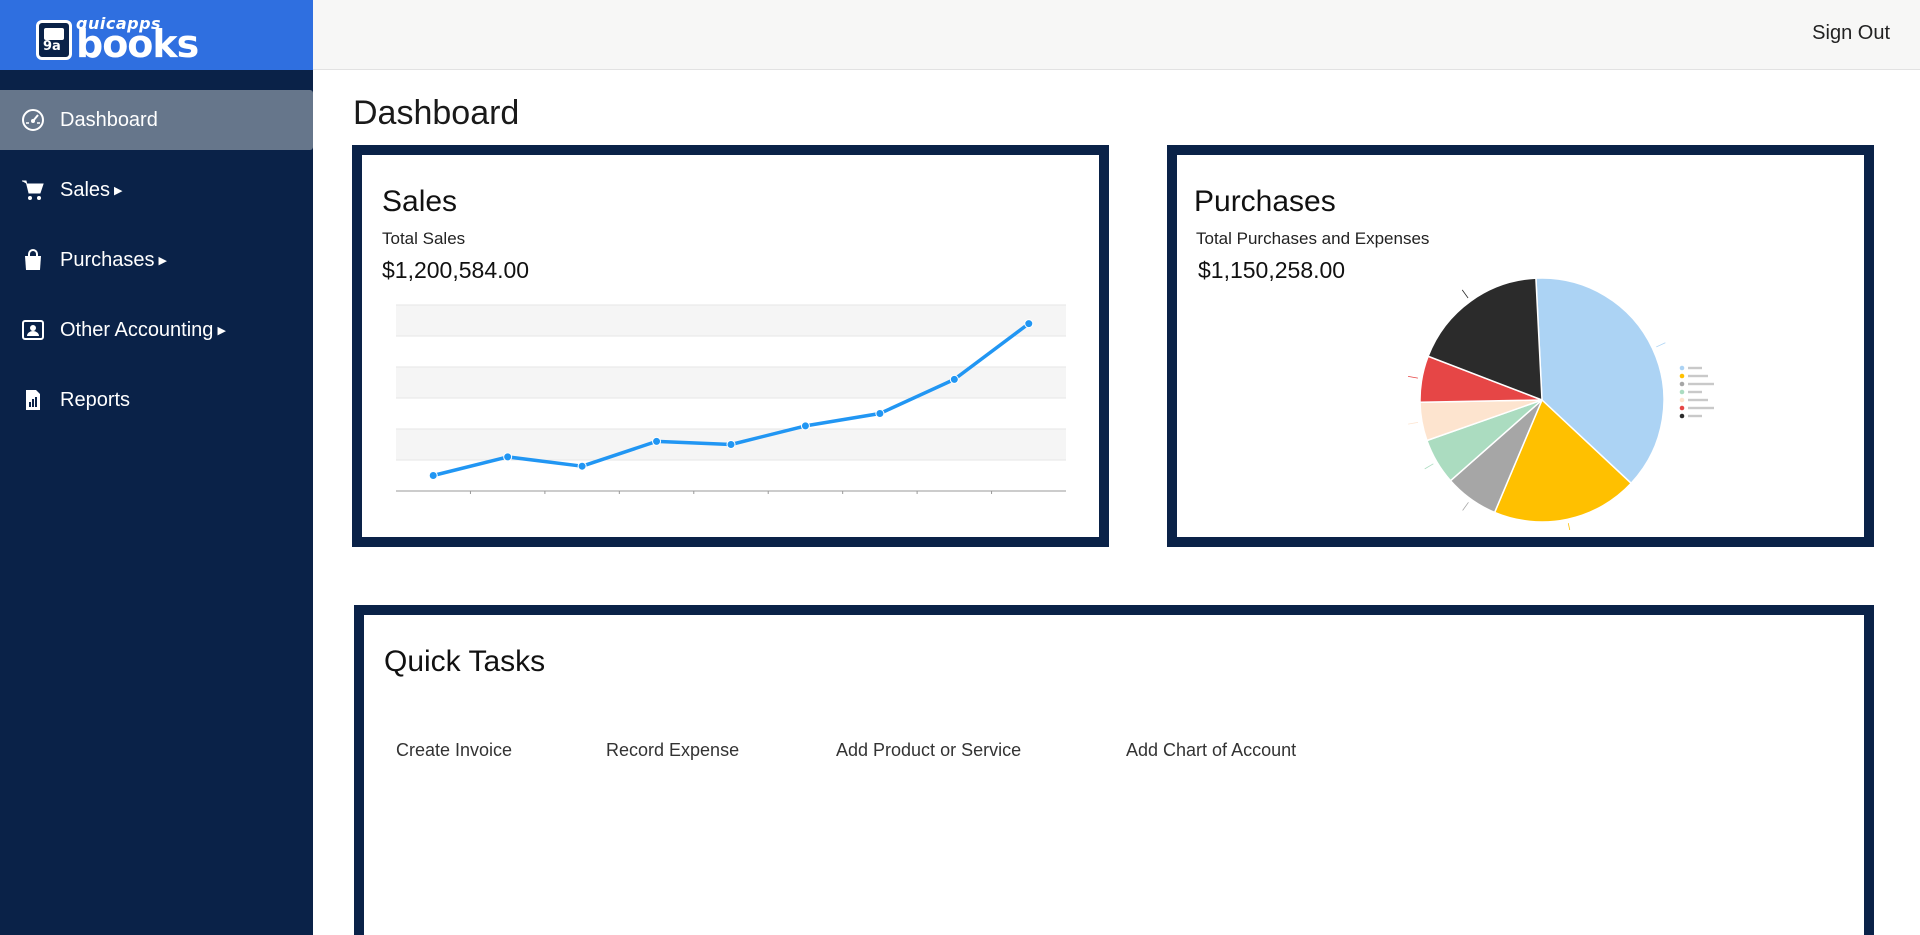 The height and width of the screenshot is (935, 1920). I want to click on logo: 9a quicapps books, so click(156, 35).